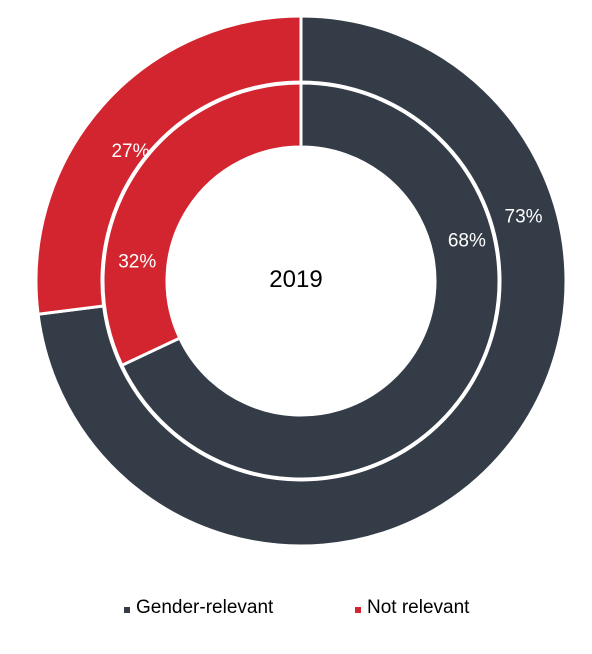 Image resolution: width=592 pixels, height=654 pixels. Describe the element at coordinates (295, 279) in the screenshot. I see `center-year-label: 2019` at that location.